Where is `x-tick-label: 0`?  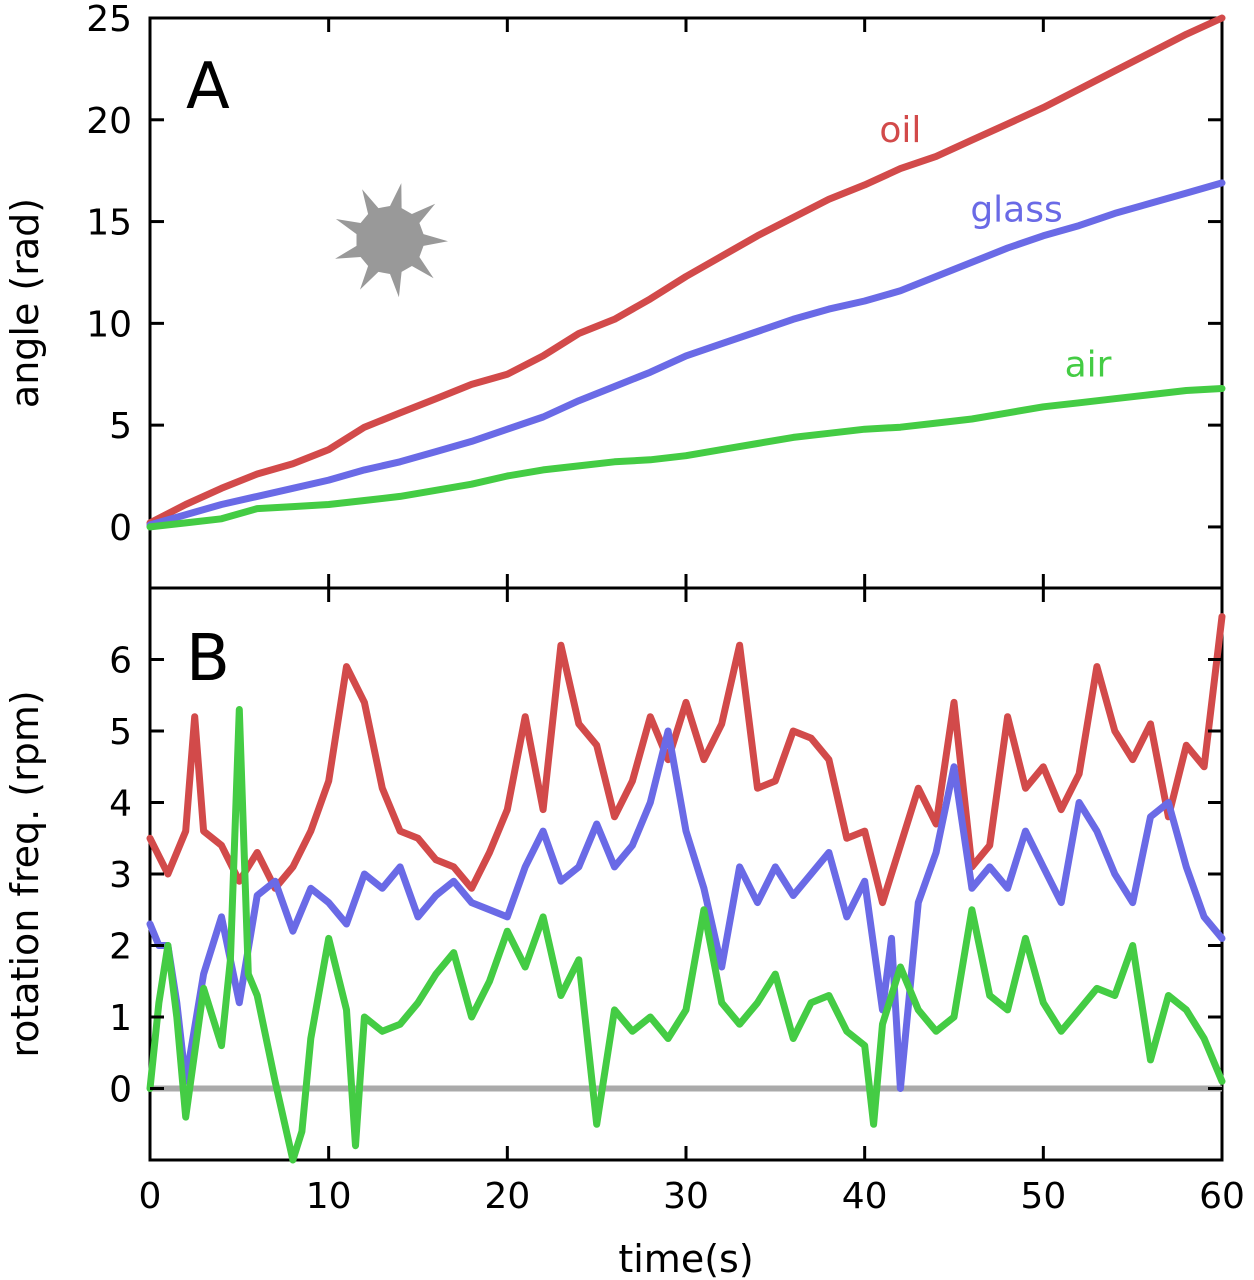 x-tick-label: 0 is located at coordinates (150, 1196).